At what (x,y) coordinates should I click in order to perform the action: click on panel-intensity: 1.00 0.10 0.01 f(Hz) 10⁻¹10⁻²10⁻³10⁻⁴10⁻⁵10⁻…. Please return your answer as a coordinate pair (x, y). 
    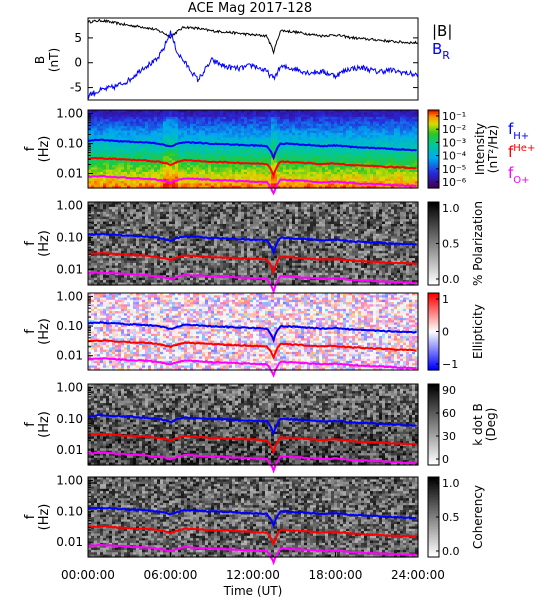
    Looking at the image, I should click on (279, 149).